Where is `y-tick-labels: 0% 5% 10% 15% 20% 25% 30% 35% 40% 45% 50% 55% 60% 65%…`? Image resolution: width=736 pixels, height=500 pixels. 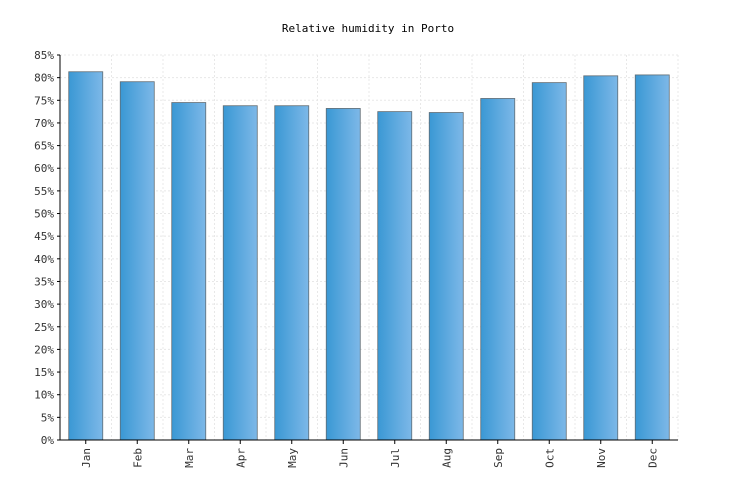
y-tick-labels: 0% 5% 10% 15% 20% 25% 30% 35% 40% 45% 50% 55% 60% 65%… is located at coordinates (47, 248).